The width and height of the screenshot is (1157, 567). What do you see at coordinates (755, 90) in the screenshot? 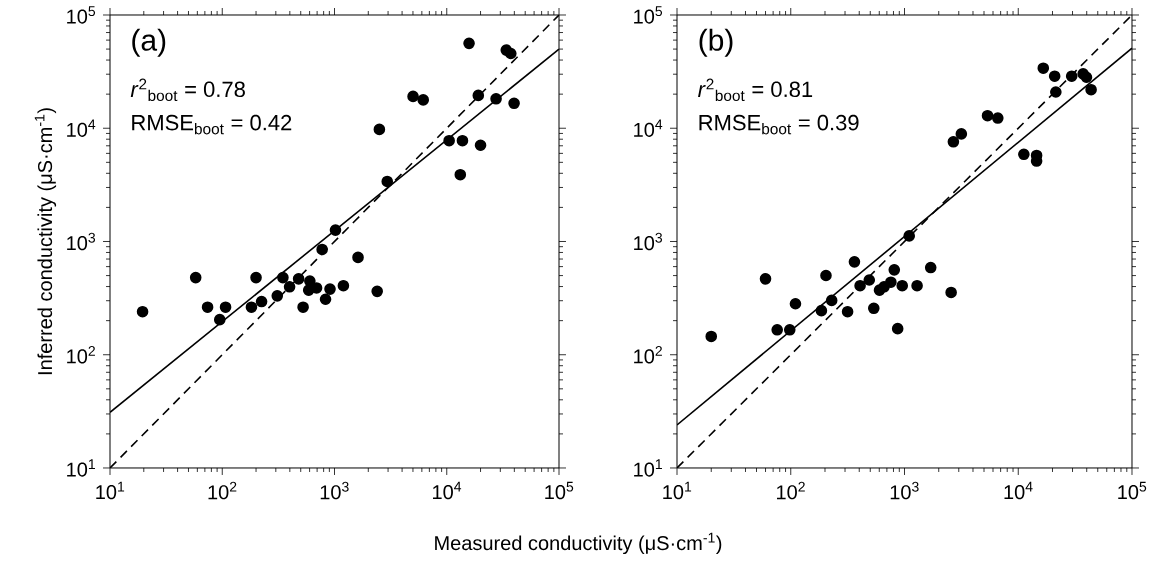
I see `annotation: r$^{2}$$_{boot}$ = 0.81` at bounding box center [755, 90].